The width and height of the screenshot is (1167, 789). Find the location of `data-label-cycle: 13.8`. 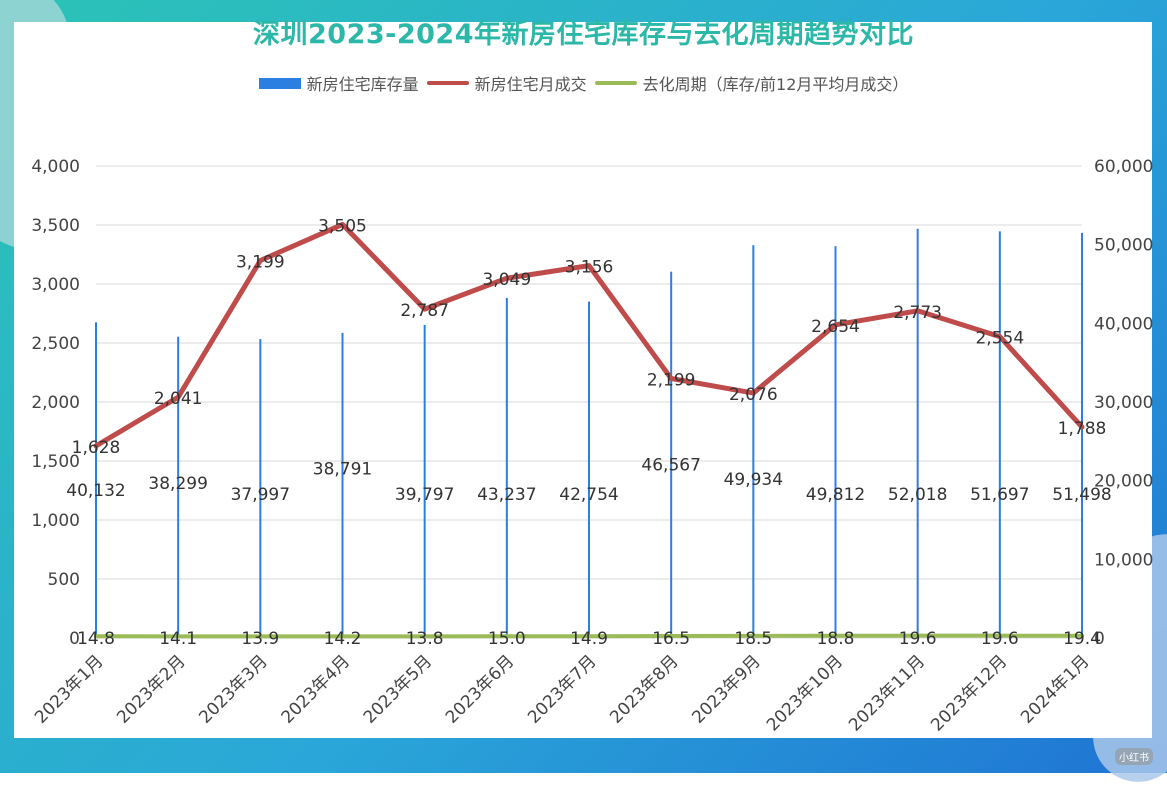

data-label-cycle: 13.8 is located at coordinates (425, 639).